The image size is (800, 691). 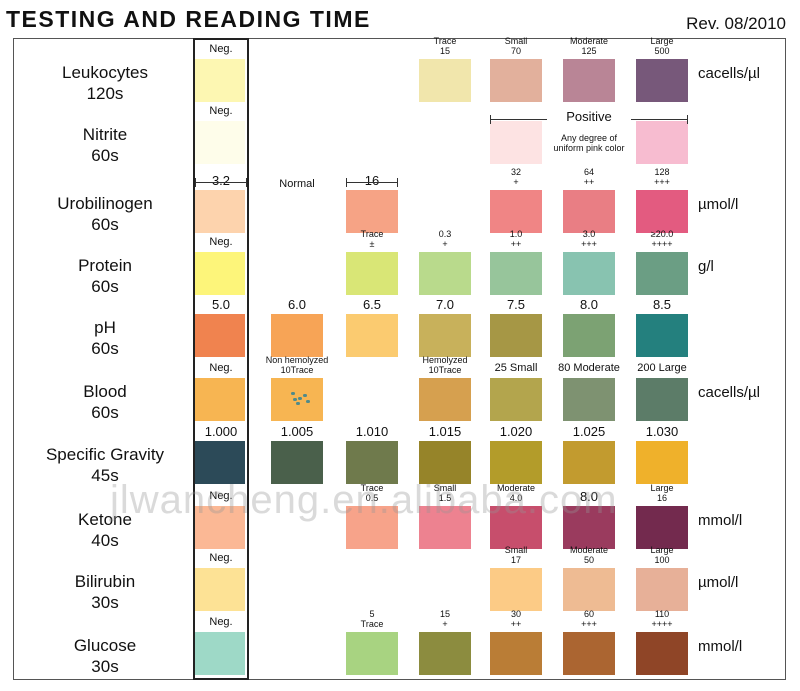 I want to click on value-label-urobilinogen-2: 16, so click(x=372, y=180).